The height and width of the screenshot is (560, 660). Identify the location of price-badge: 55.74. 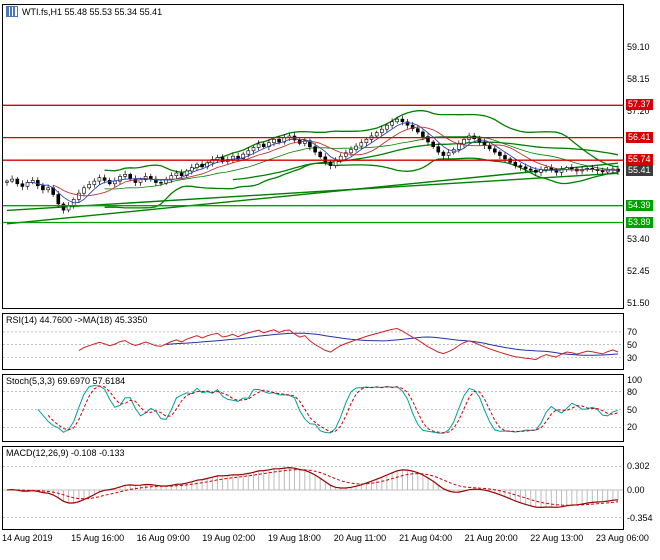
(639, 160).